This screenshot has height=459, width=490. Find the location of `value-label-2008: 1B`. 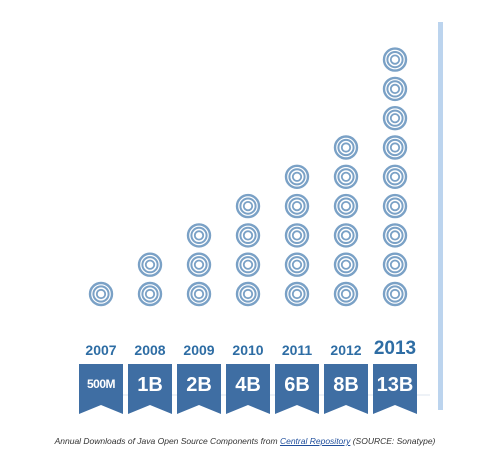

value-label-2008: 1B is located at coordinates (150, 385).